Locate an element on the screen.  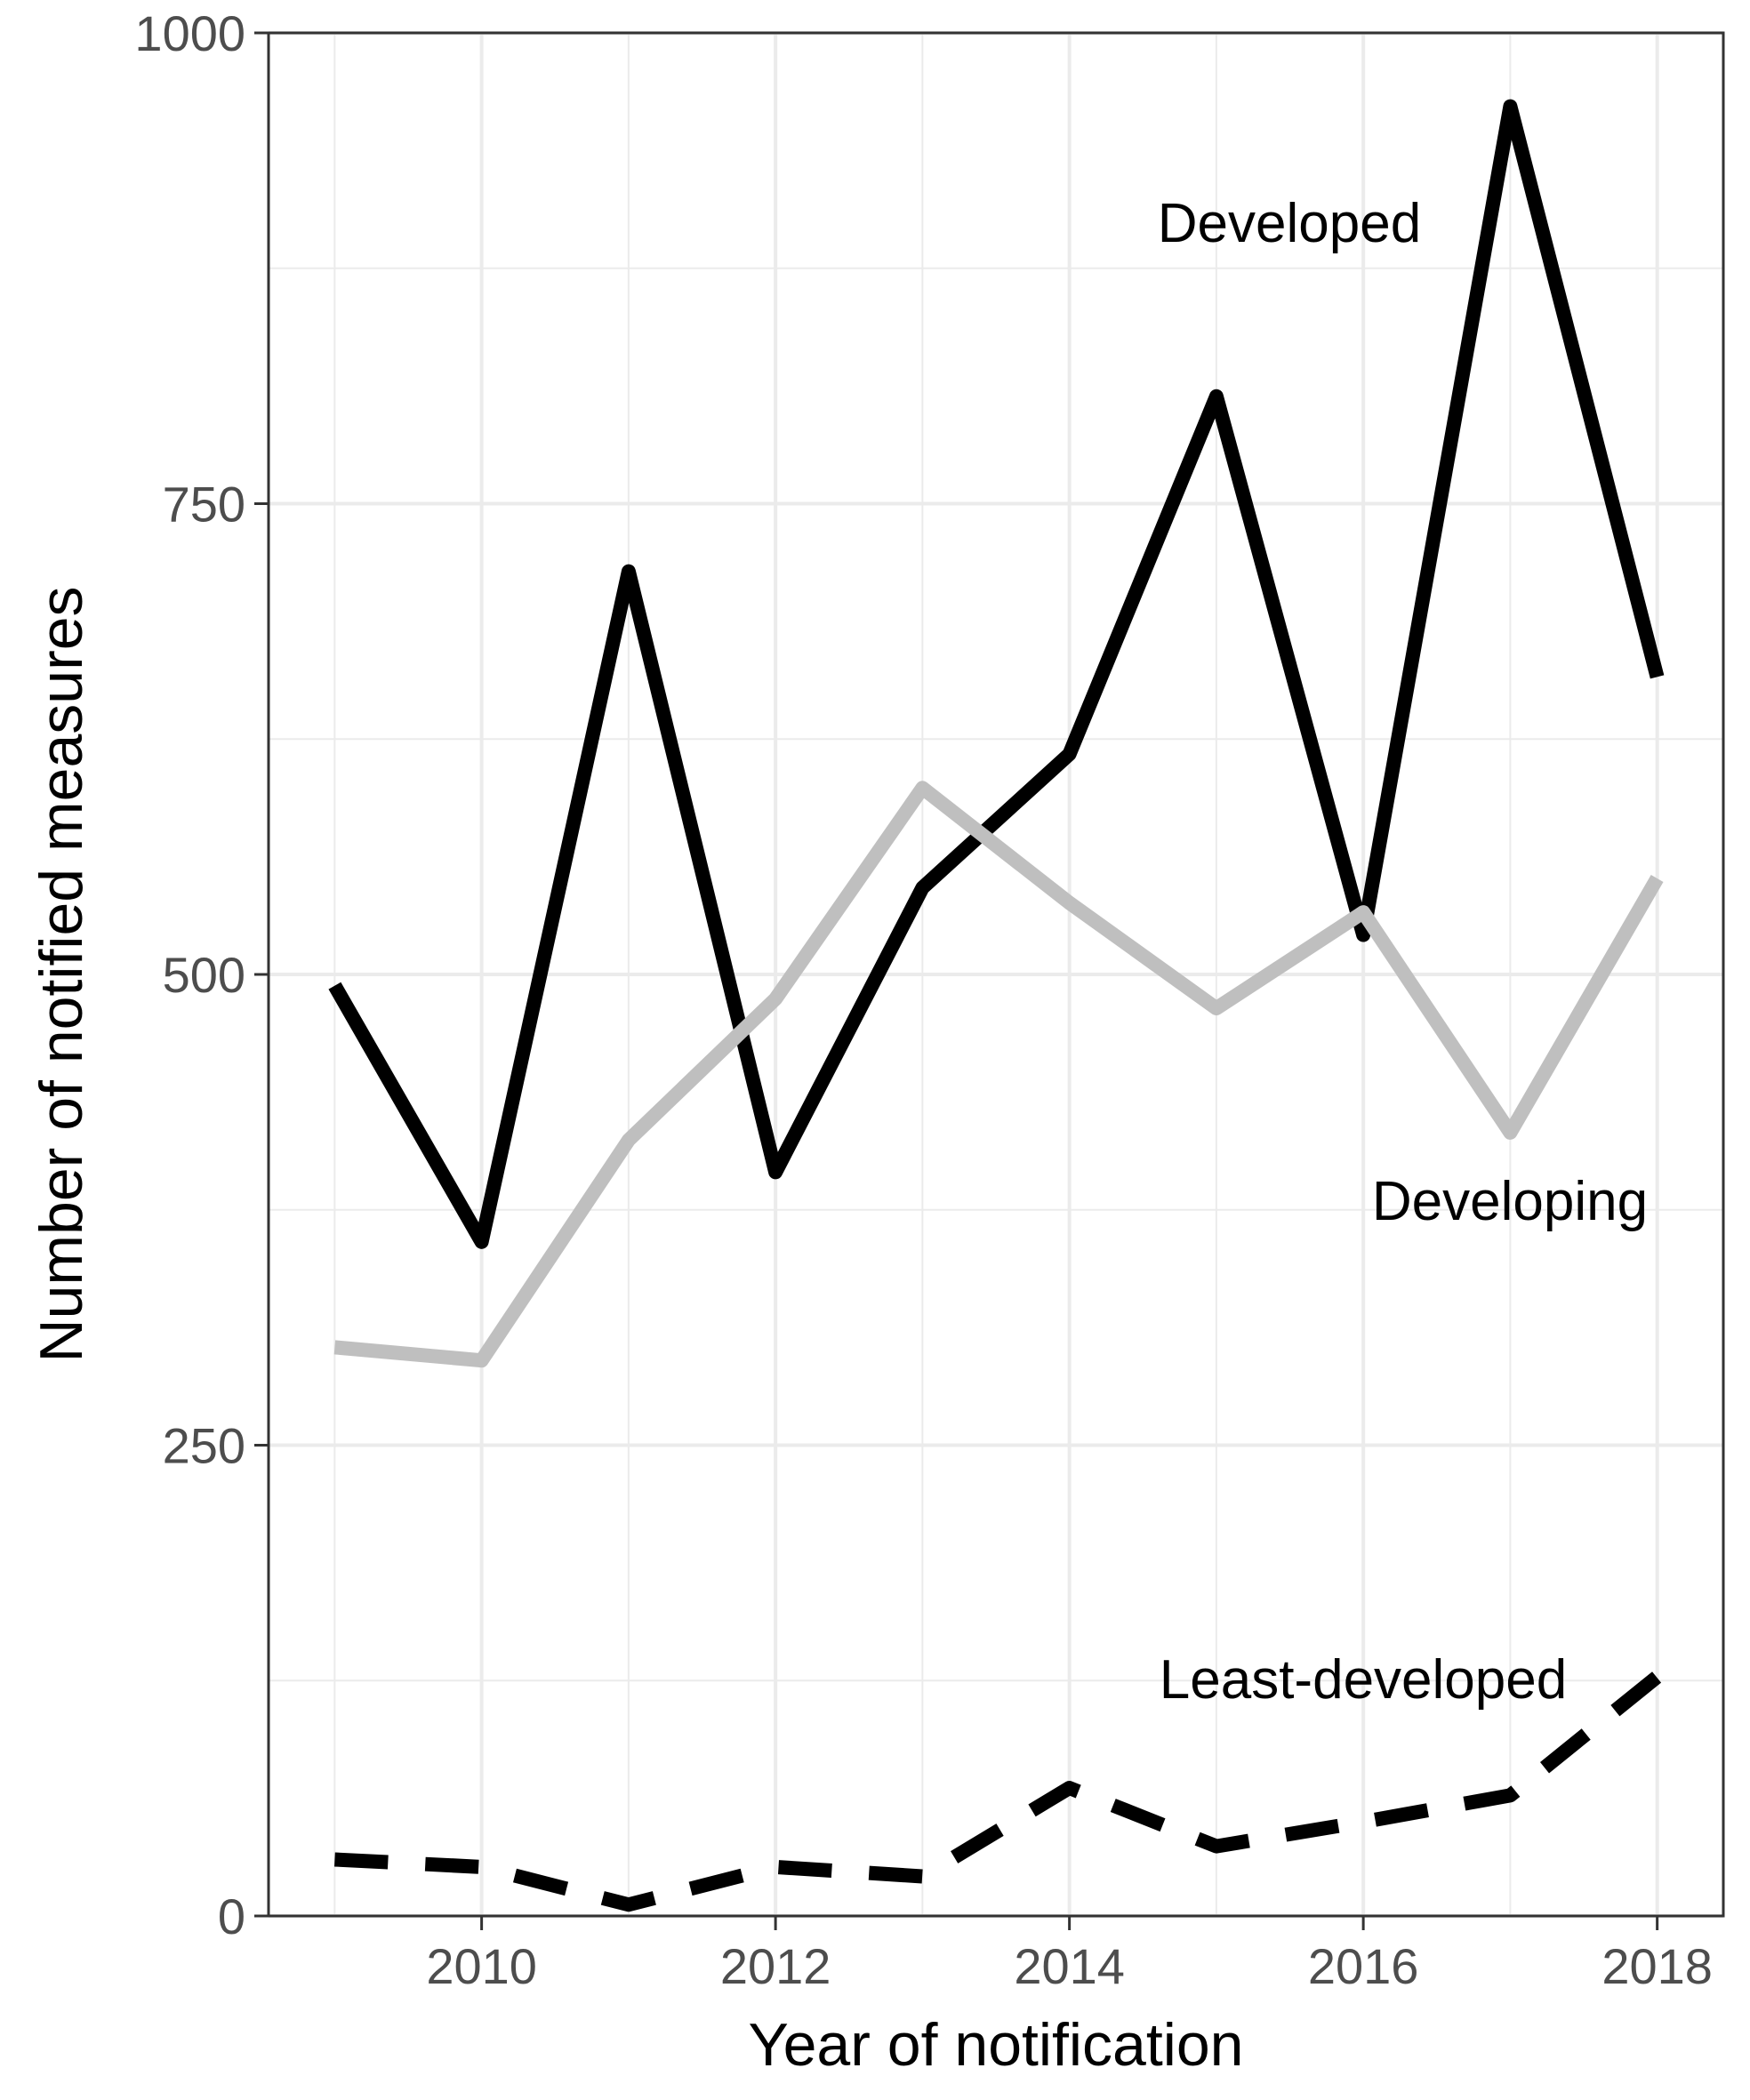
y-tick-label: 1000 is located at coordinates (189, 33).